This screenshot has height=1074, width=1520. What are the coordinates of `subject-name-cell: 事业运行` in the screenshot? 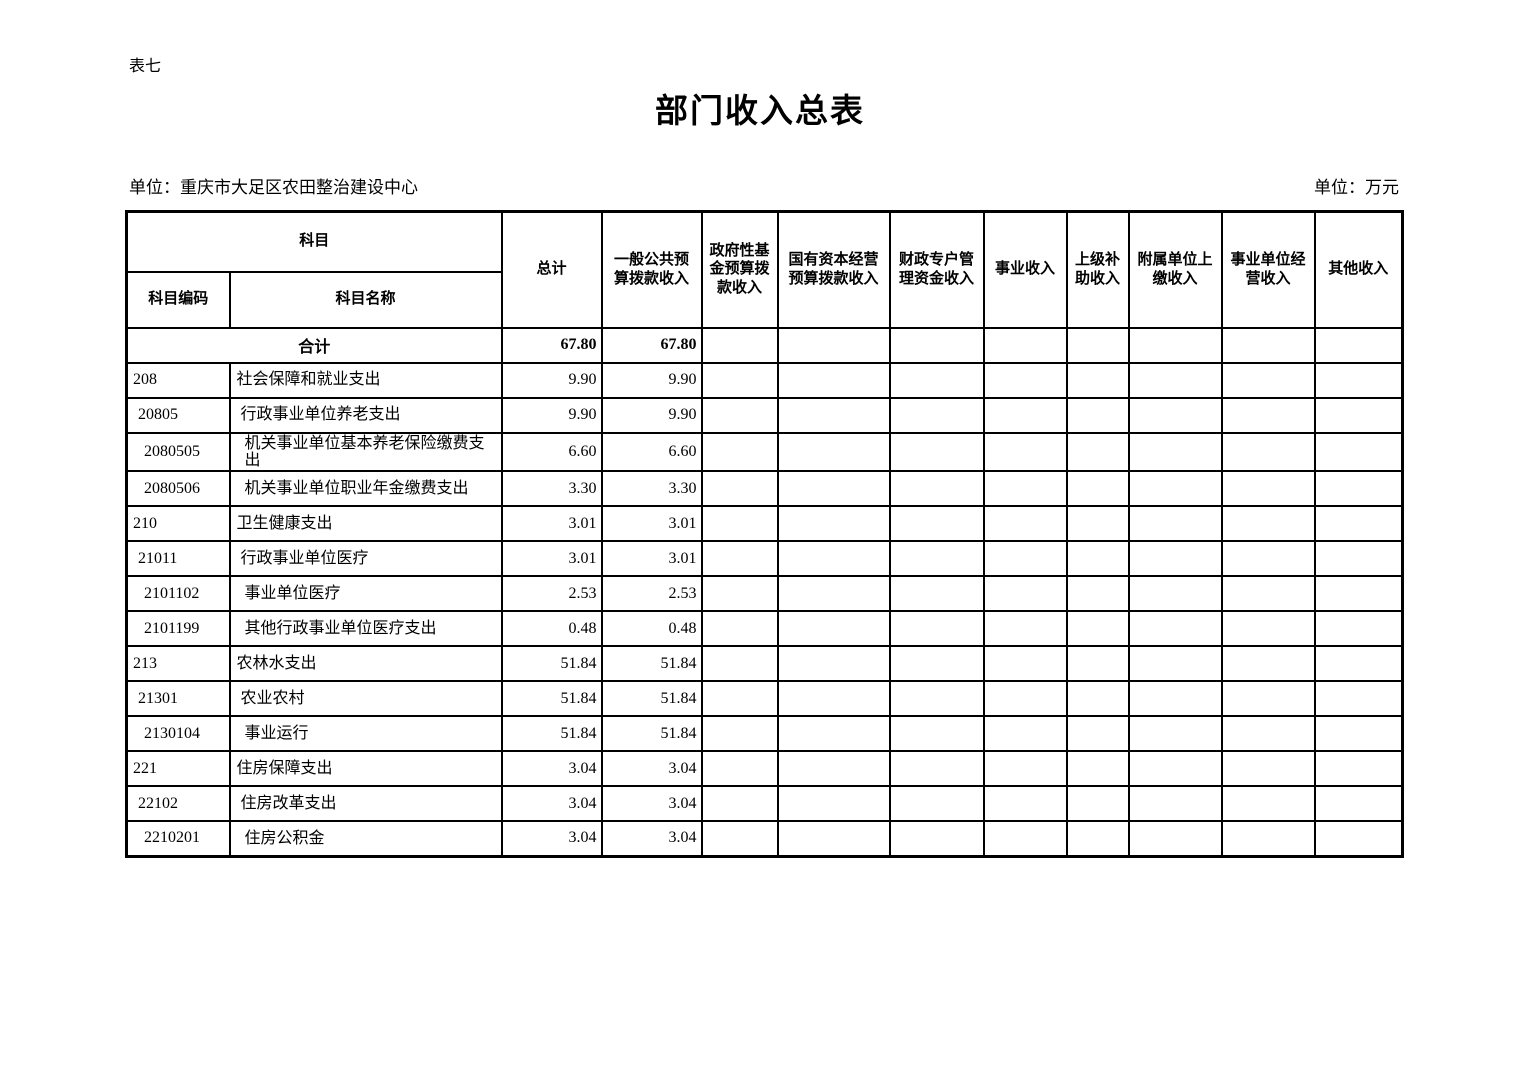 It's located at (365, 734).